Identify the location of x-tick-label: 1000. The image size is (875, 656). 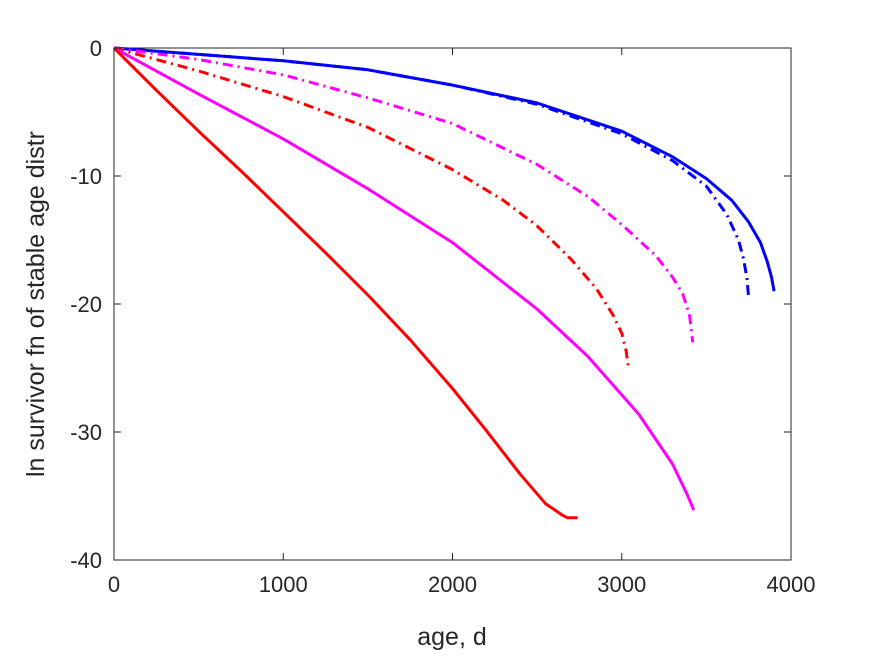
(283, 584).